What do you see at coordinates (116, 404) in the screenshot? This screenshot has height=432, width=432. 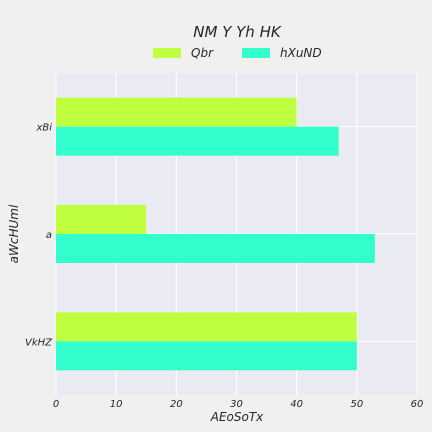 I see `x-tick-label: 10` at bounding box center [116, 404].